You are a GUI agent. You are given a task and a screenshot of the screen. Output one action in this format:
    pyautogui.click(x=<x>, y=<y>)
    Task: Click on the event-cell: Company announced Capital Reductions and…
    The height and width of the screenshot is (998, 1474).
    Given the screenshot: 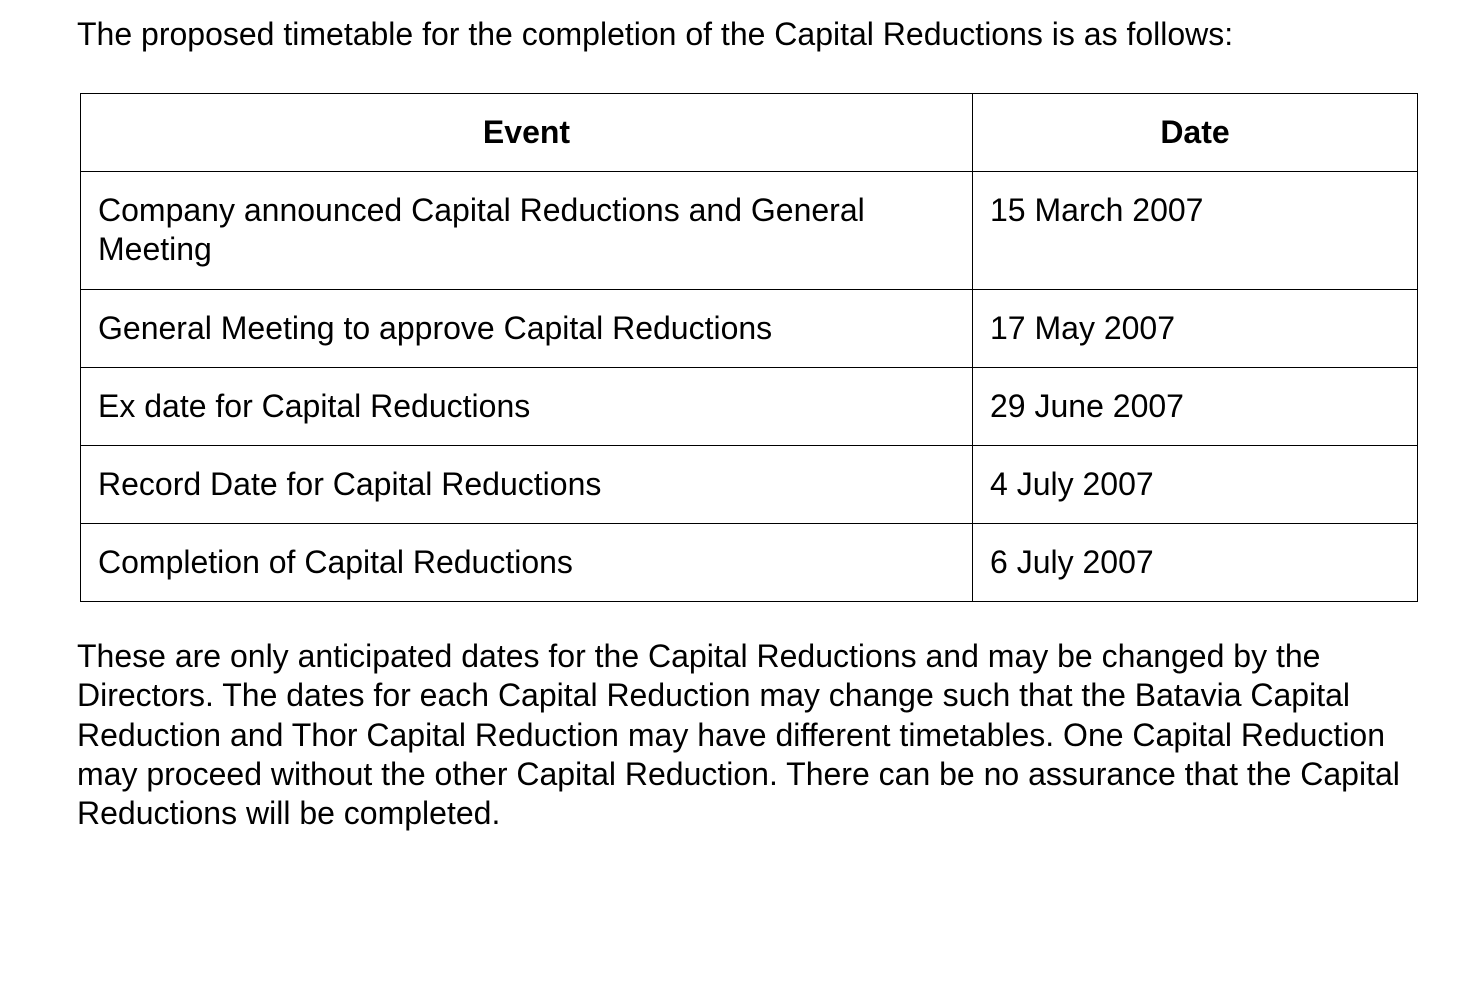 What is the action you would take?
    pyautogui.click(x=526, y=230)
    